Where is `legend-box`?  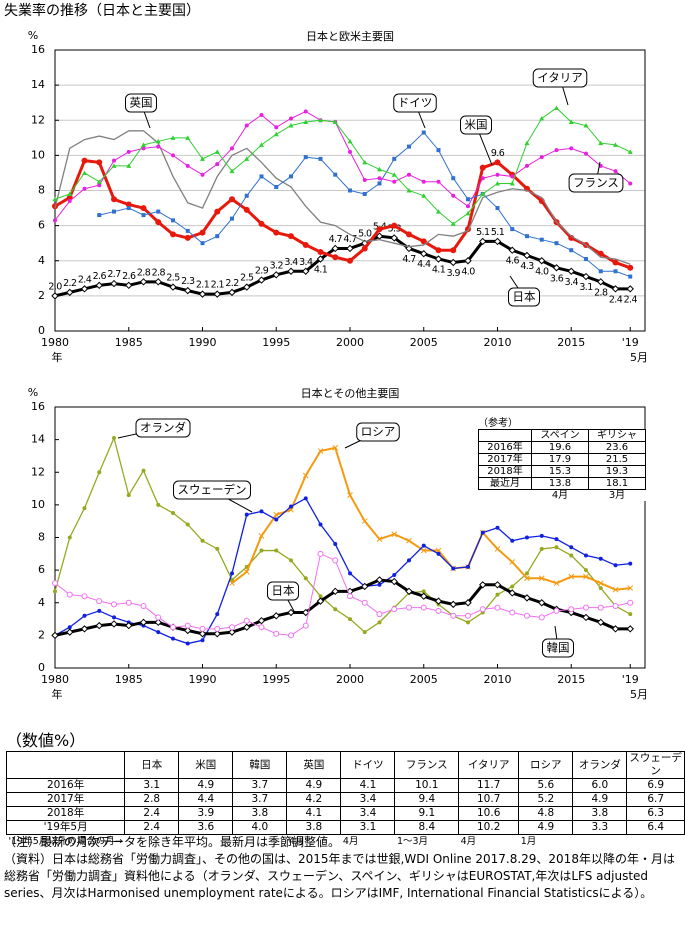
legend-box is located at coordinates (524, 297).